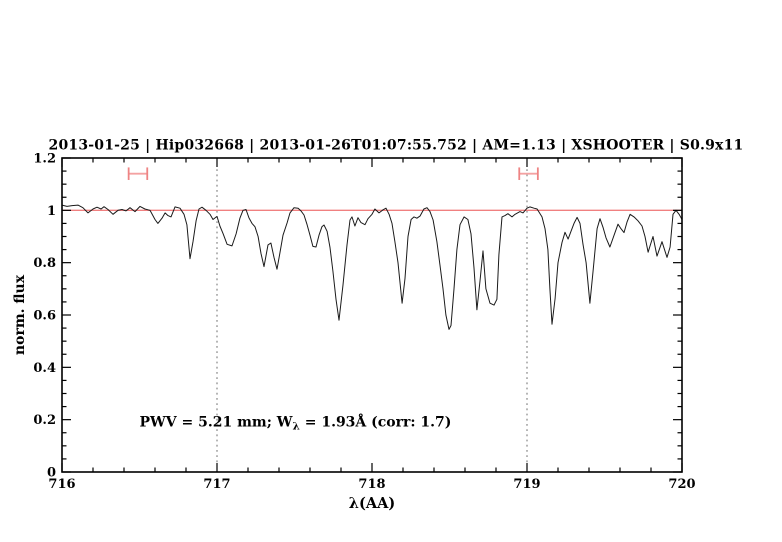  I want to click on x-axis-label: λ(AA), so click(372, 503).